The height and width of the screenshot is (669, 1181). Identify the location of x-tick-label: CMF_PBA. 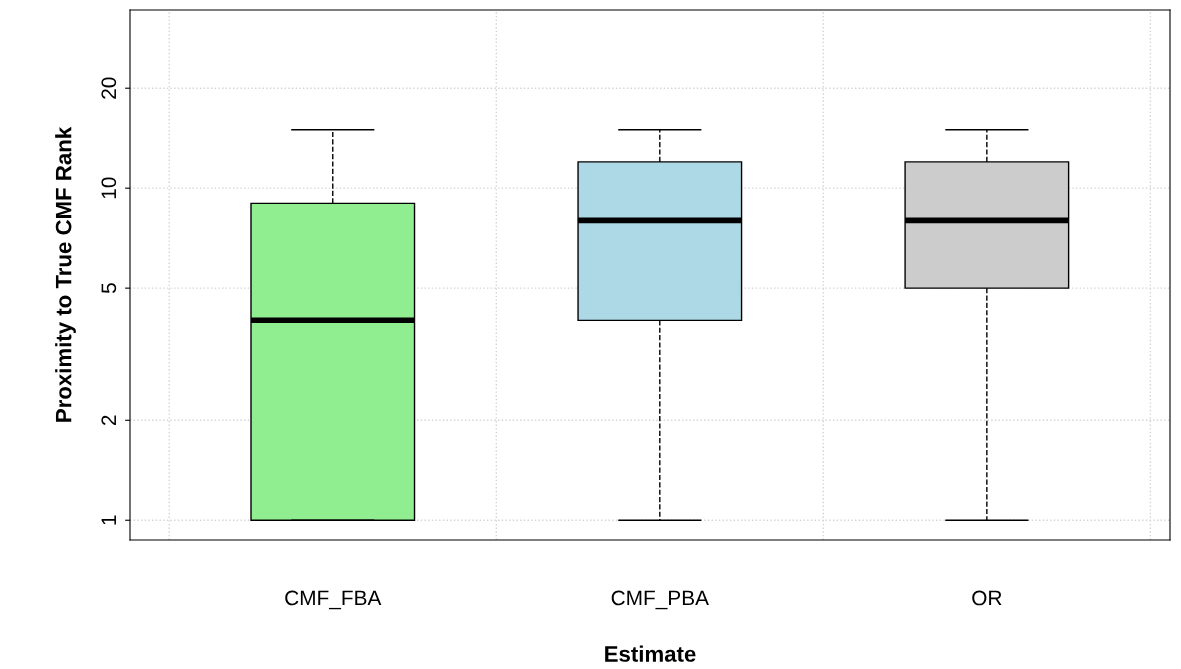
(660, 600).